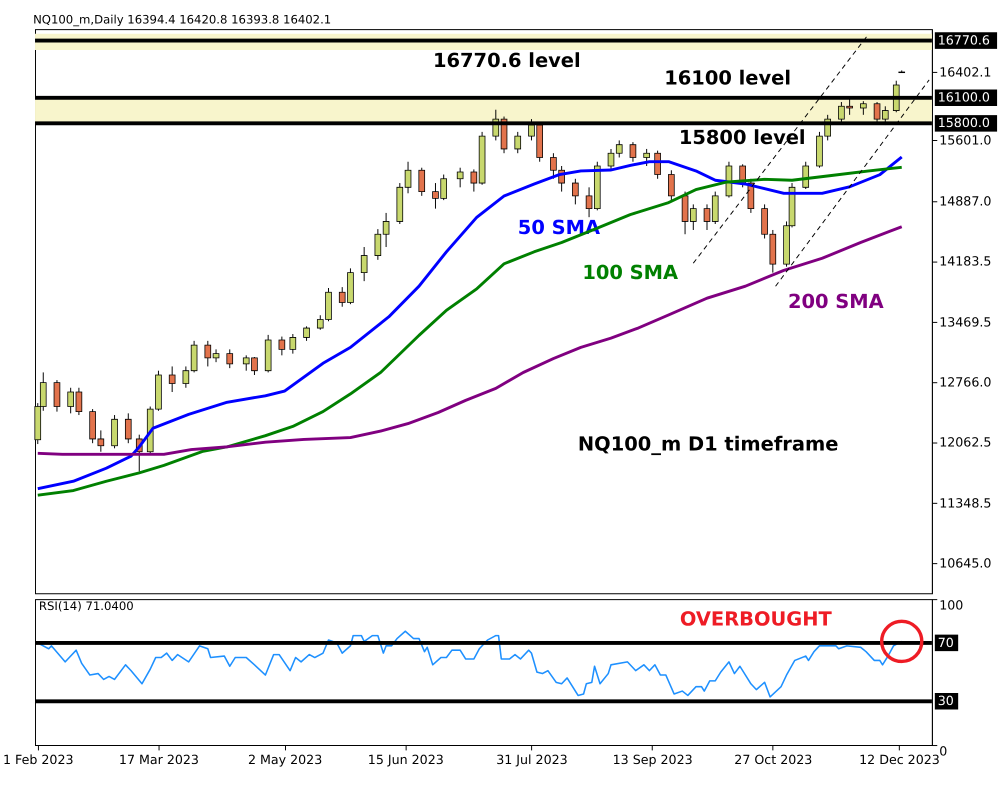 The width and height of the screenshot is (1000, 800). What do you see at coordinates (951, 604) in the screenshot?
I see `y-tick-label: 100` at bounding box center [951, 604].